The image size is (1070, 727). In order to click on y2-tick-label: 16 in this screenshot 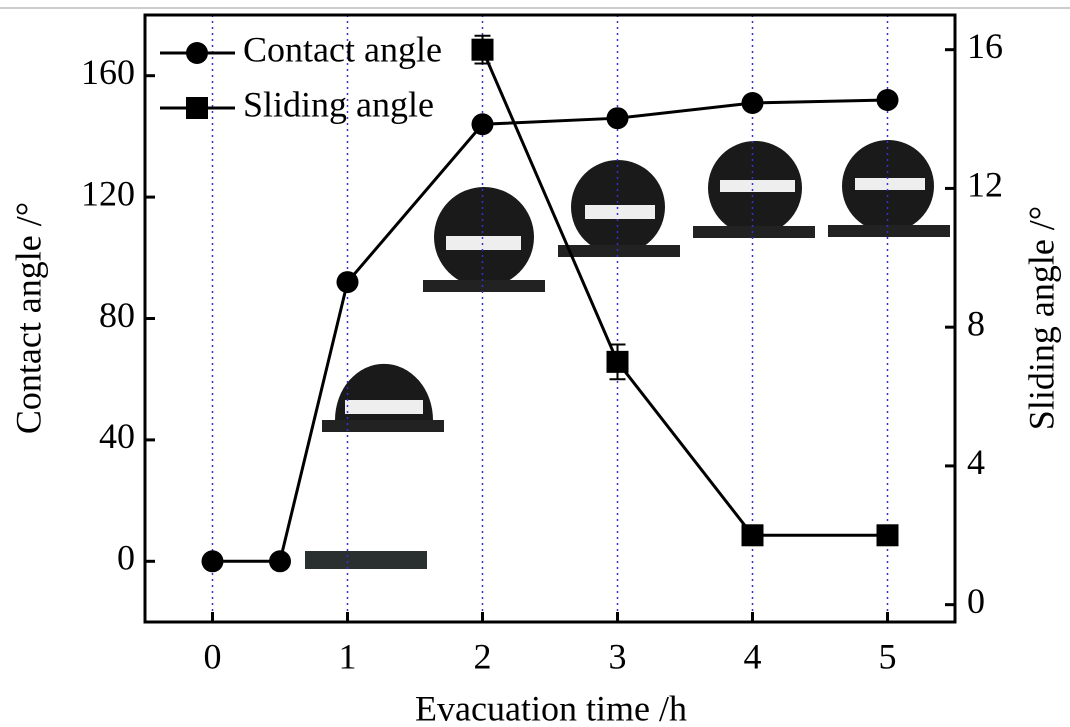, I will do `click(985, 46)`.